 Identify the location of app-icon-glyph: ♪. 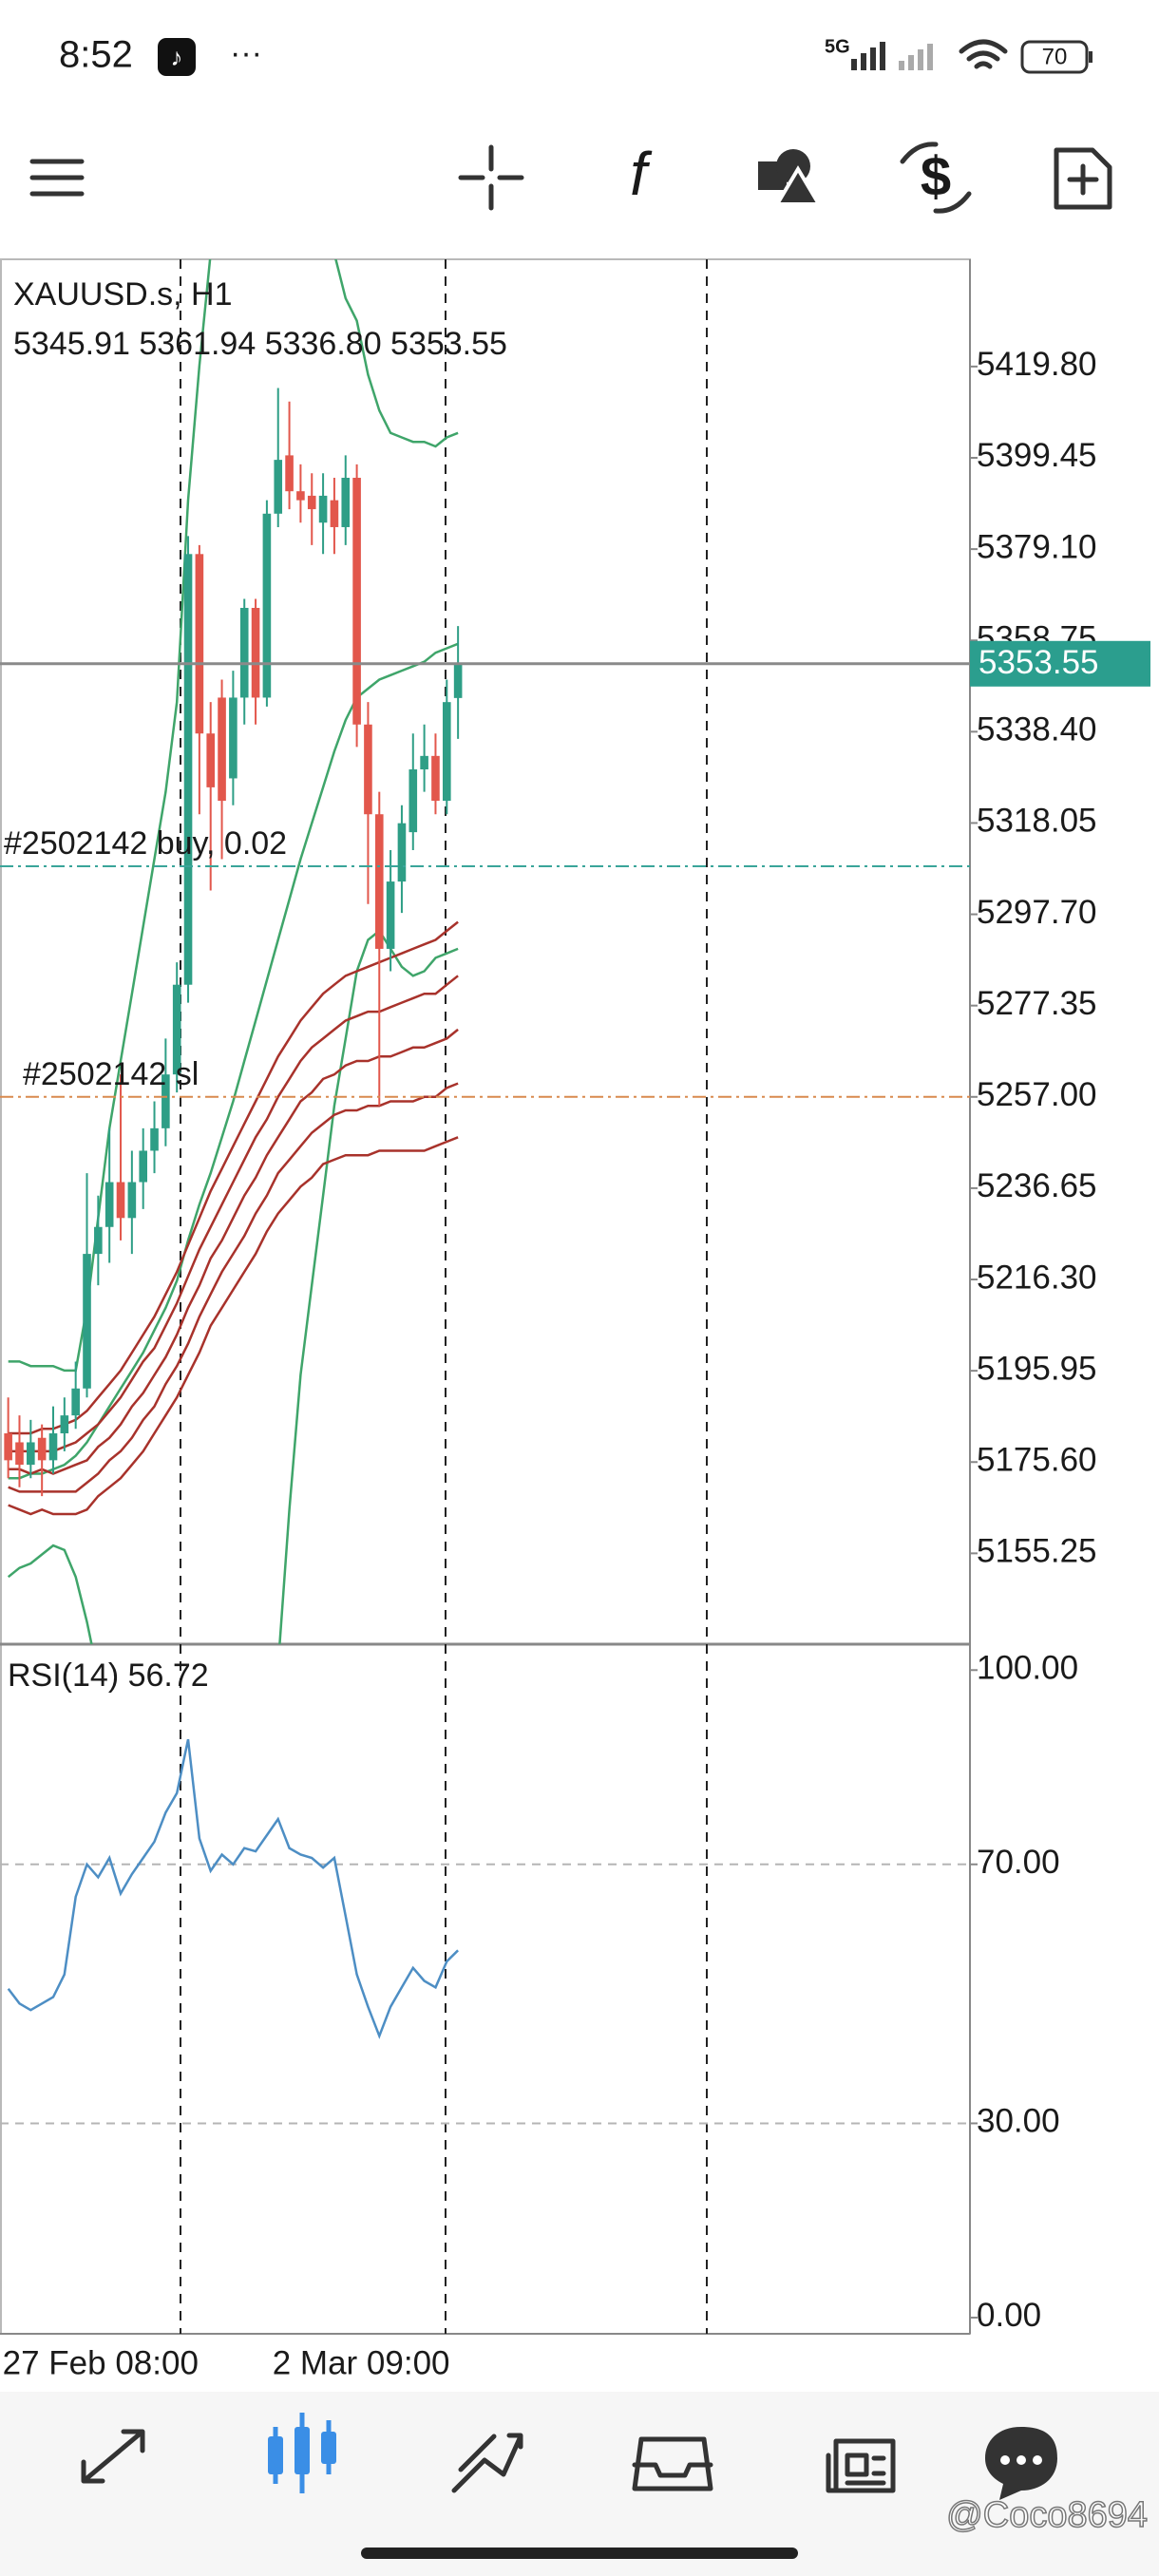
(177, 57).